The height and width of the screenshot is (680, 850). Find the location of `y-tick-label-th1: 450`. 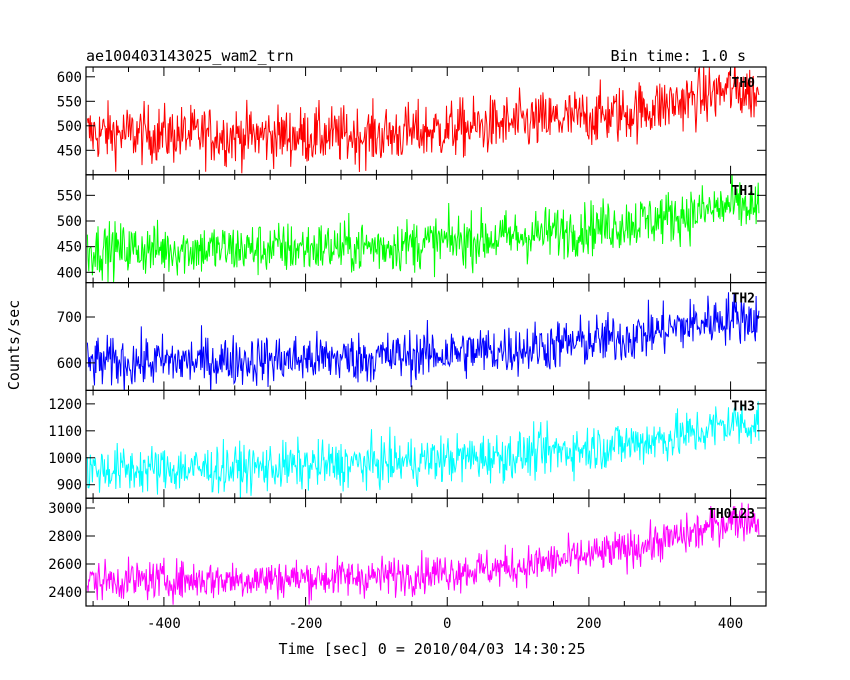

y-tick-label-th1: 450 is located at coordinates (69, 248).